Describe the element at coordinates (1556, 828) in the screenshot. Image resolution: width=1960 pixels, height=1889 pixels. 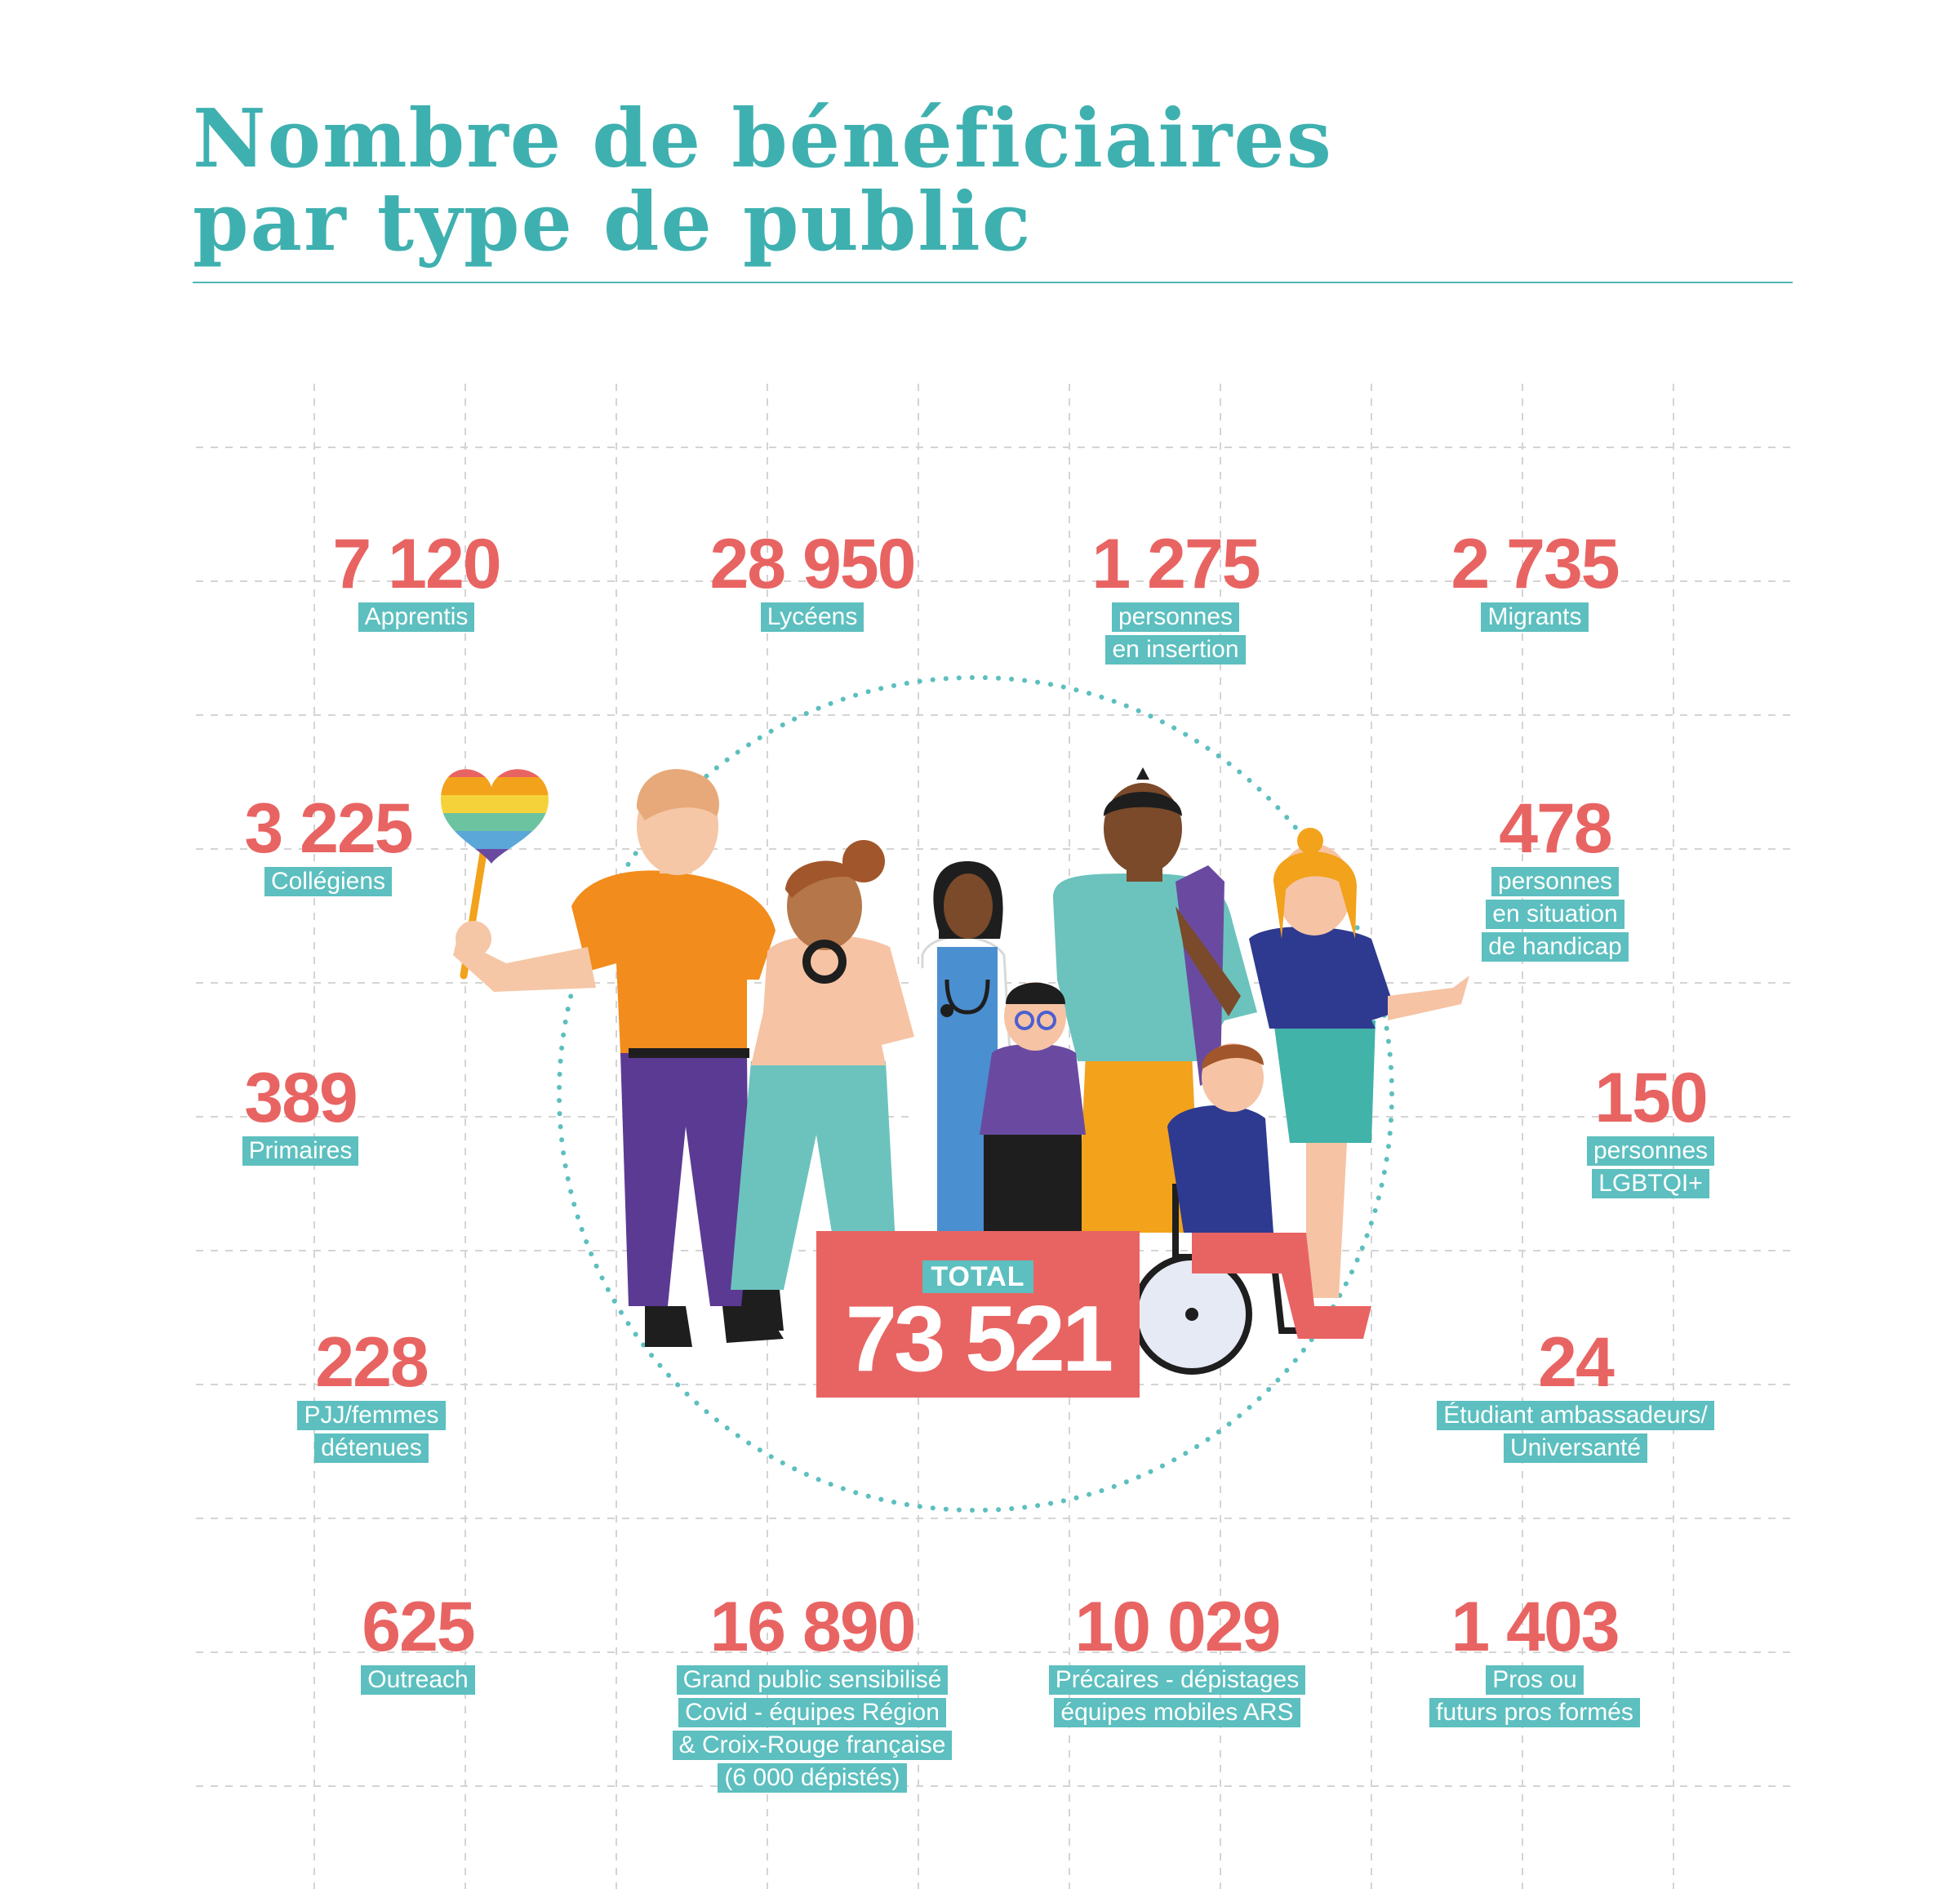
I see `stat-value: 478` at that location.